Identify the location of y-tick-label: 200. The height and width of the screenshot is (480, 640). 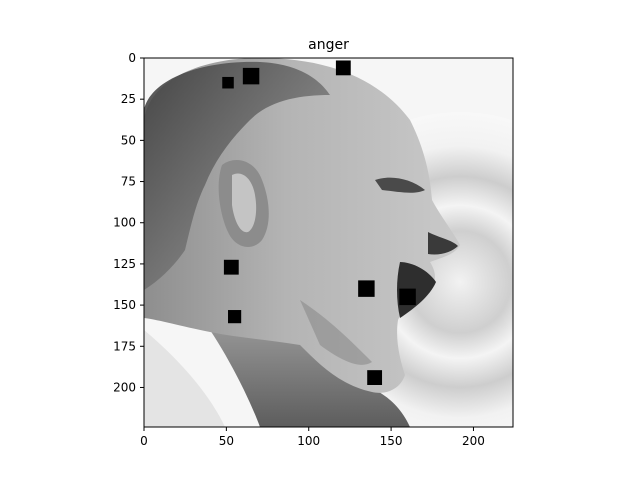
(124, 387).